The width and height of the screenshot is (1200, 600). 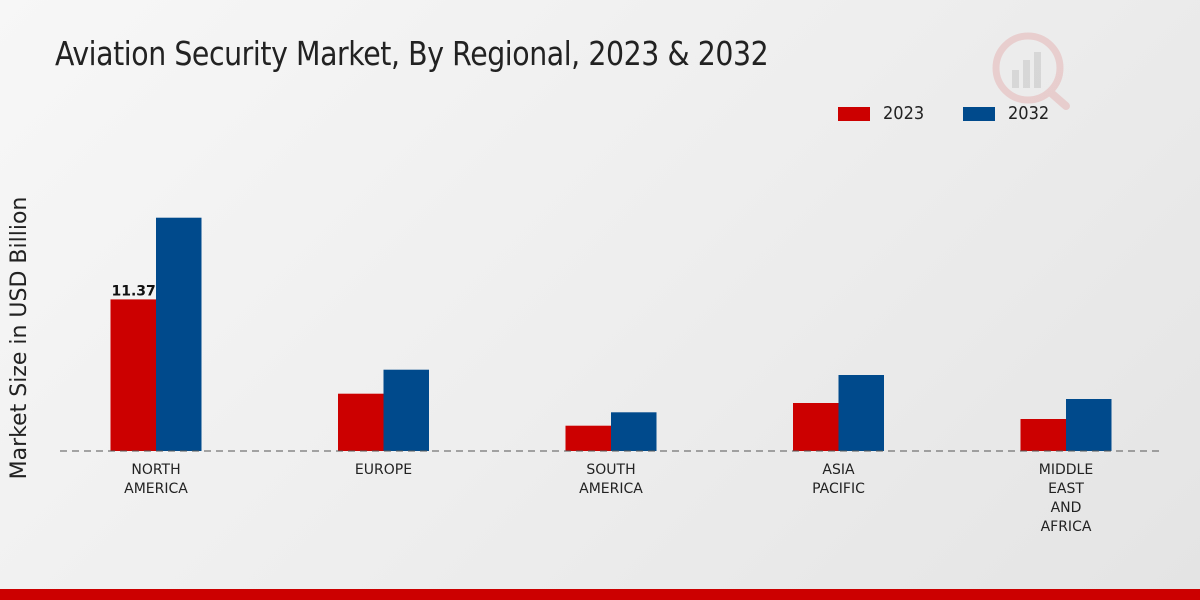 What do you see at coordinates (634, 431) in the screenshot?
I see `bar-2032-south-america` at bounding box center [634, 431].